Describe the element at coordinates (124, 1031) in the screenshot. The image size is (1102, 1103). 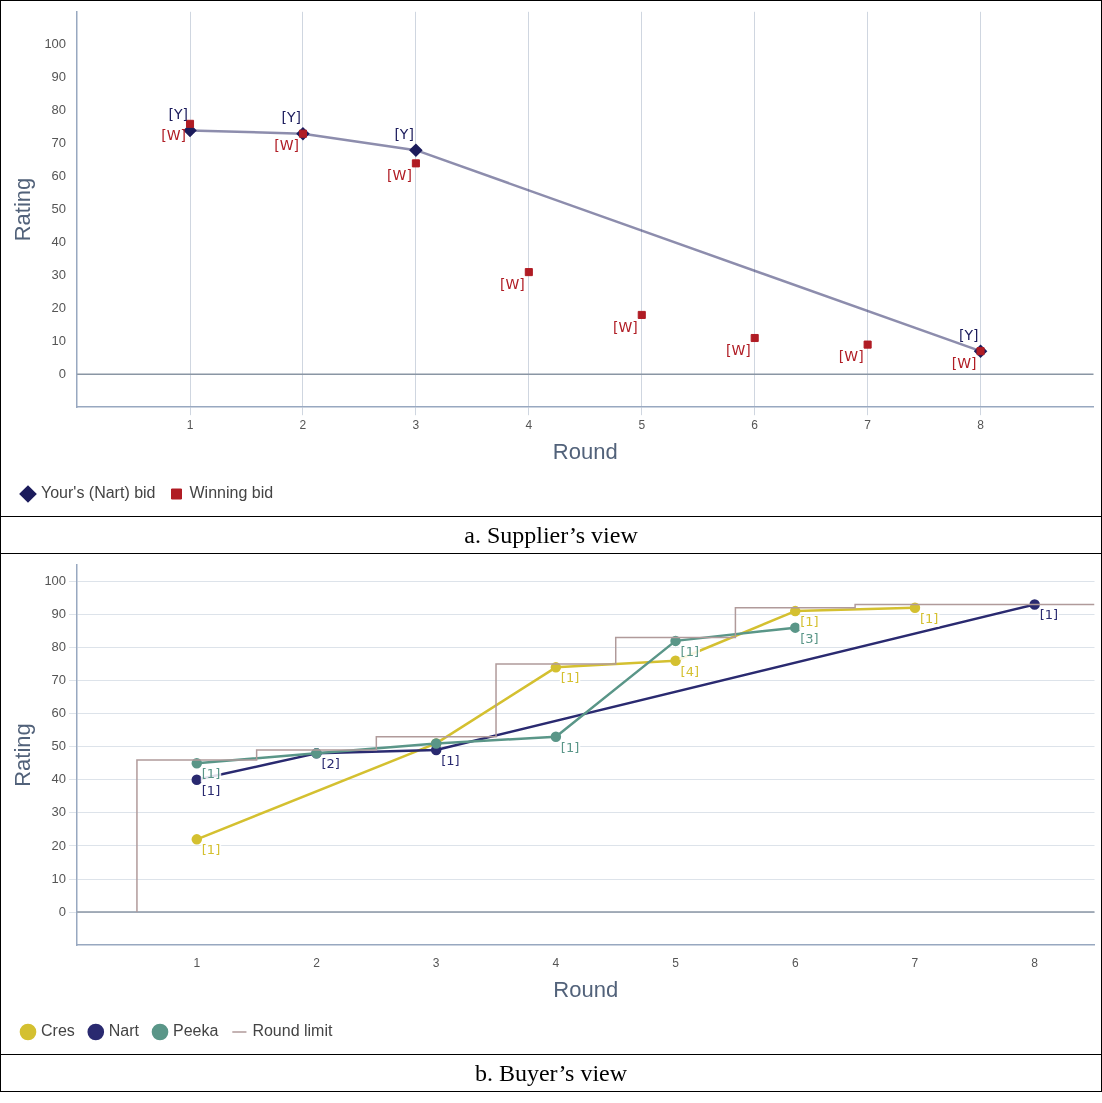
I see `legend-label: Nart` at that location.